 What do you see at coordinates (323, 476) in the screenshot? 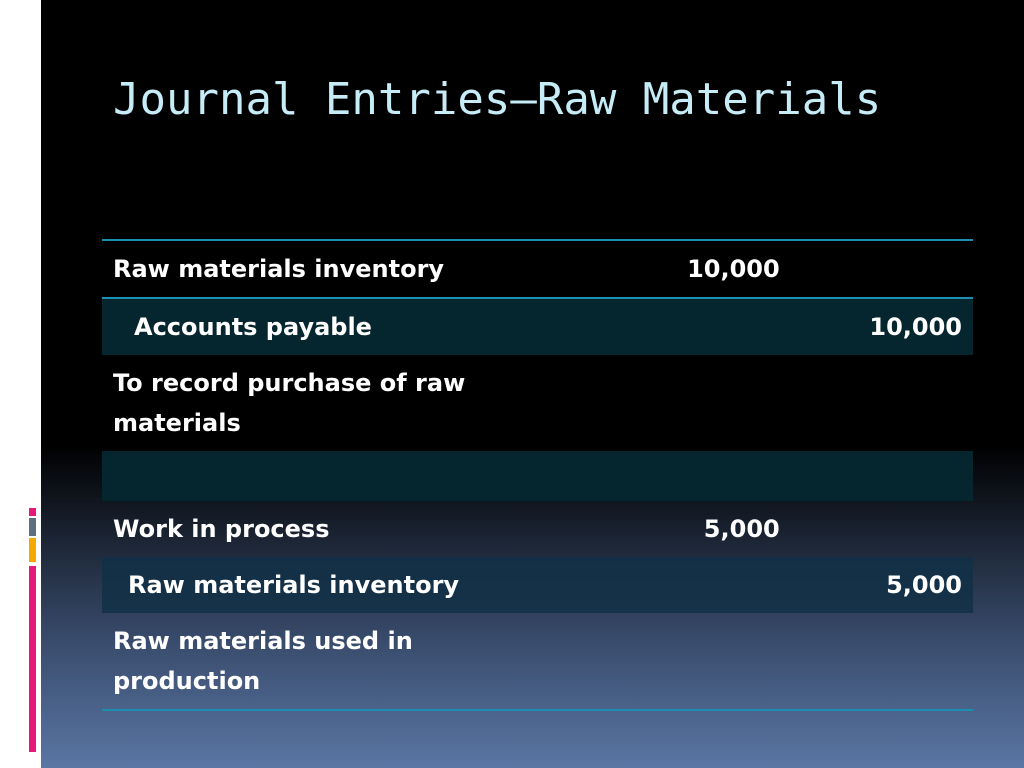
I see `account-cell` at bounding box center [323, 476].